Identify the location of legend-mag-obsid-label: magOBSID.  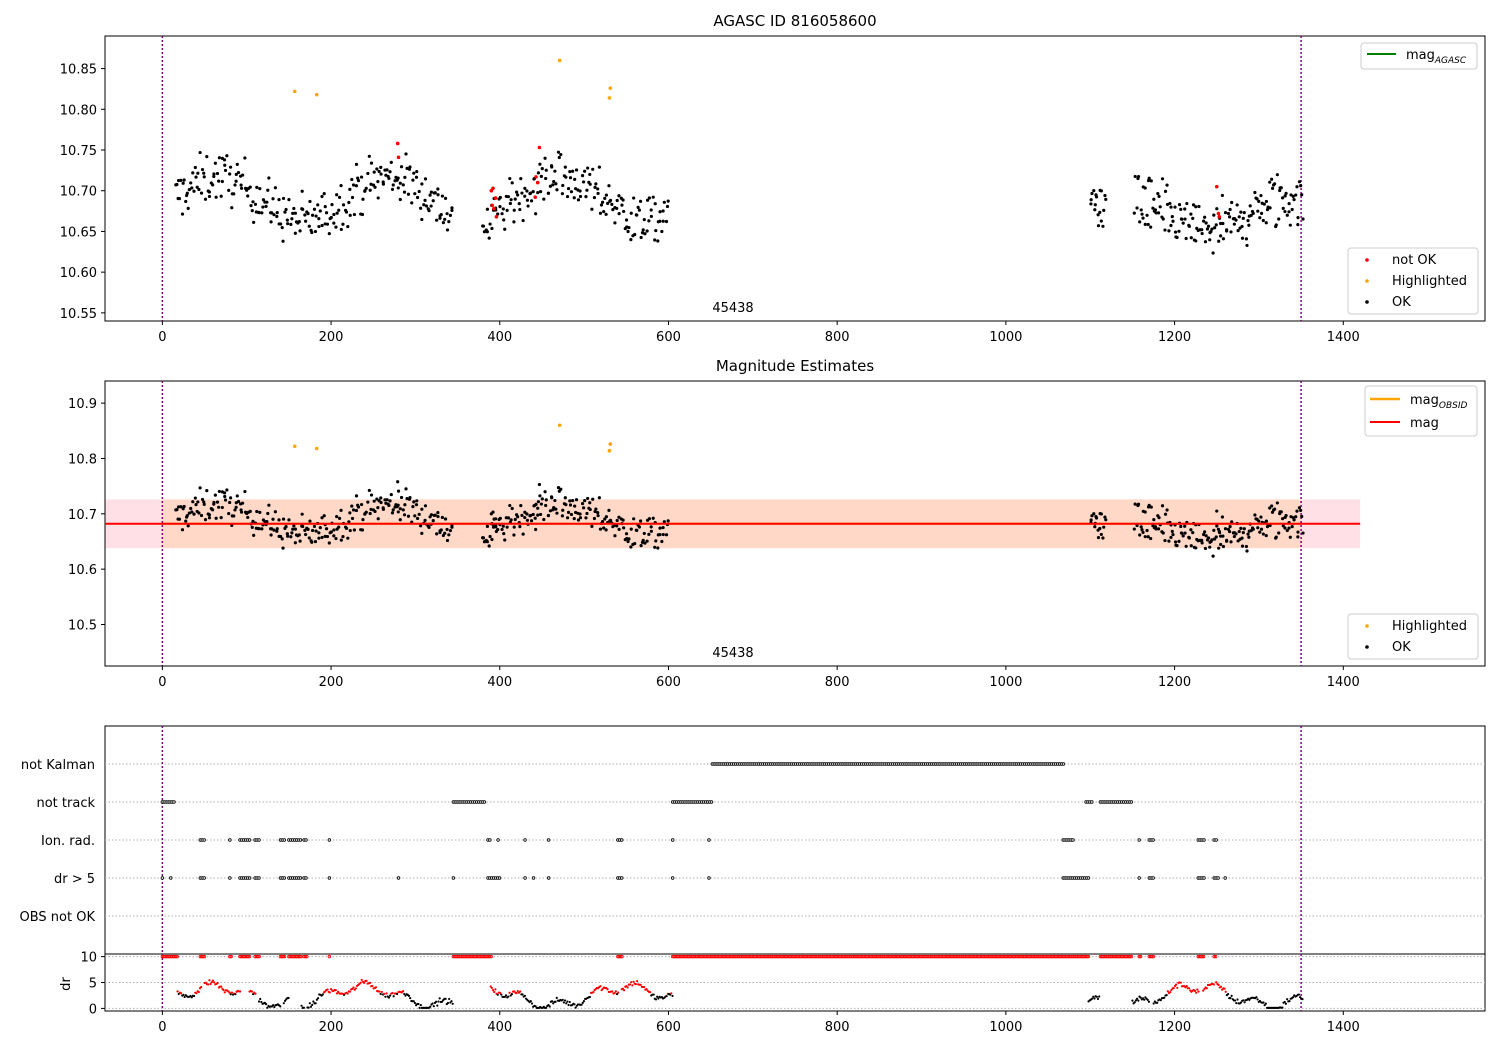
(1439, 402).